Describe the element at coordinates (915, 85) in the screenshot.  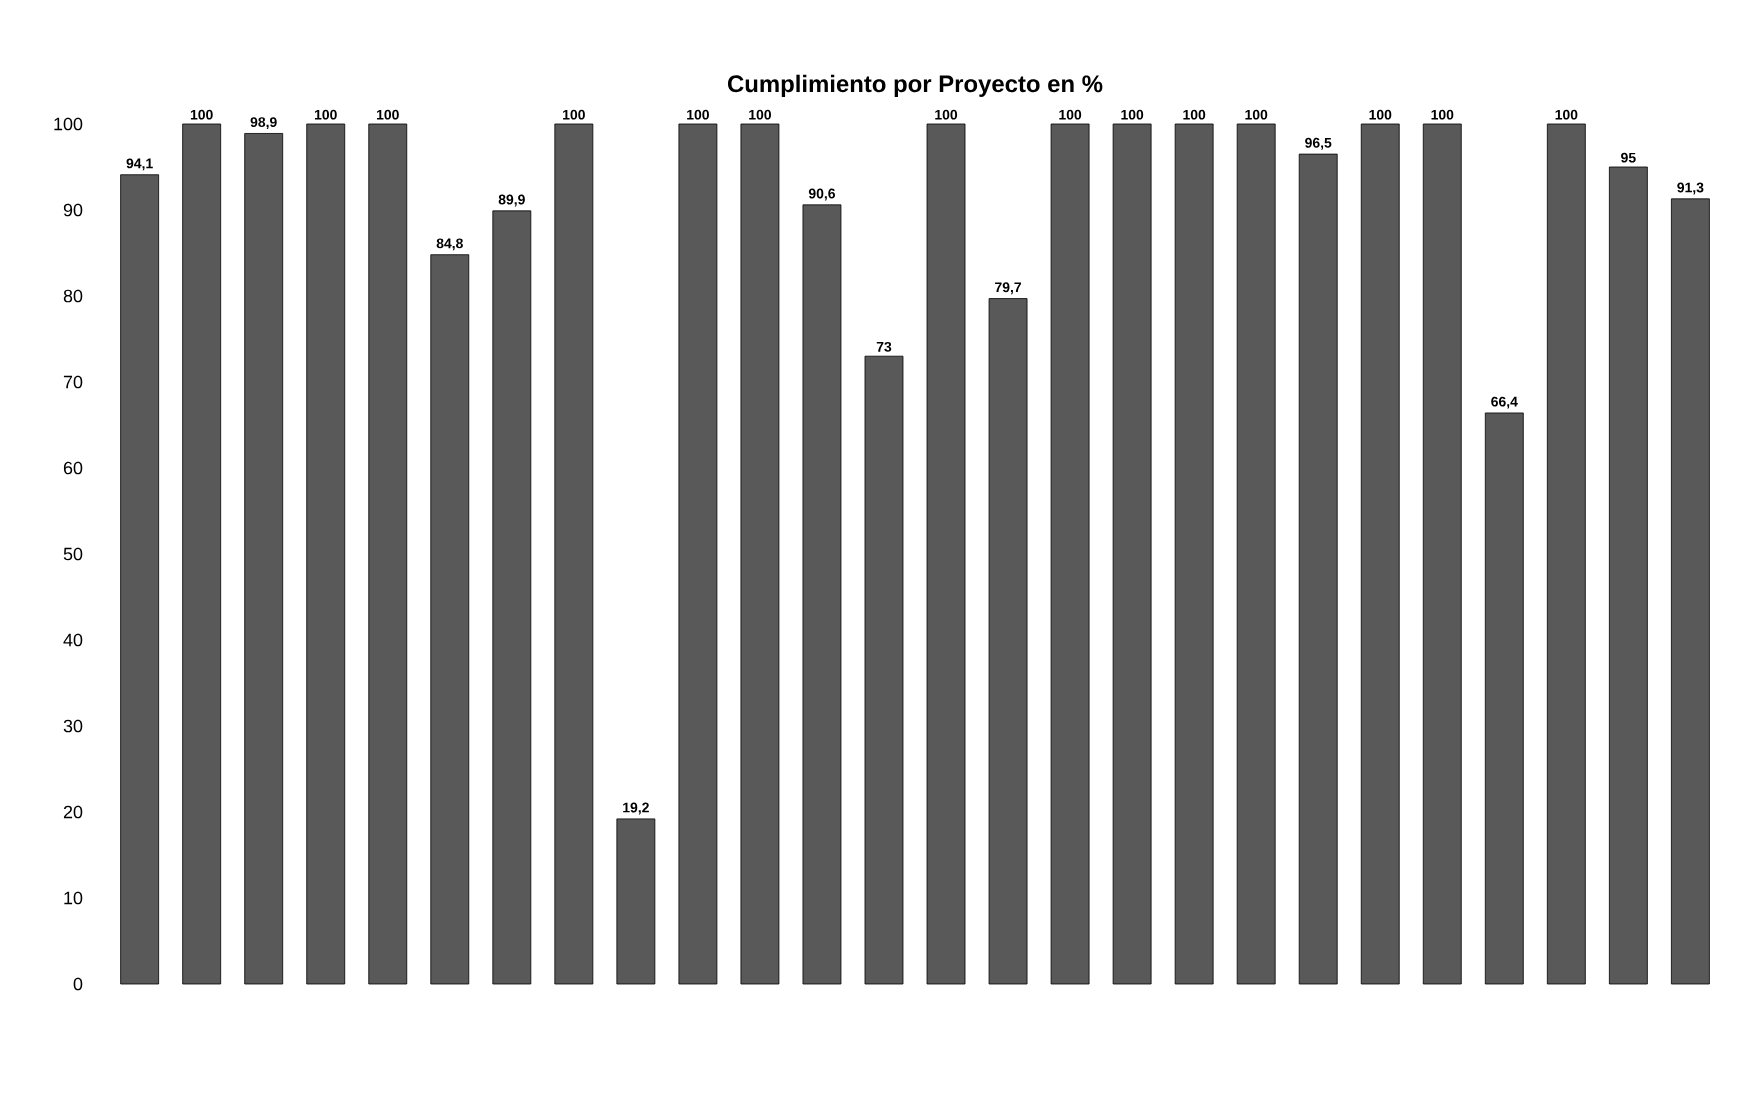
I see `chart-title: Cumplimiento por Proyecto en %` at that location.